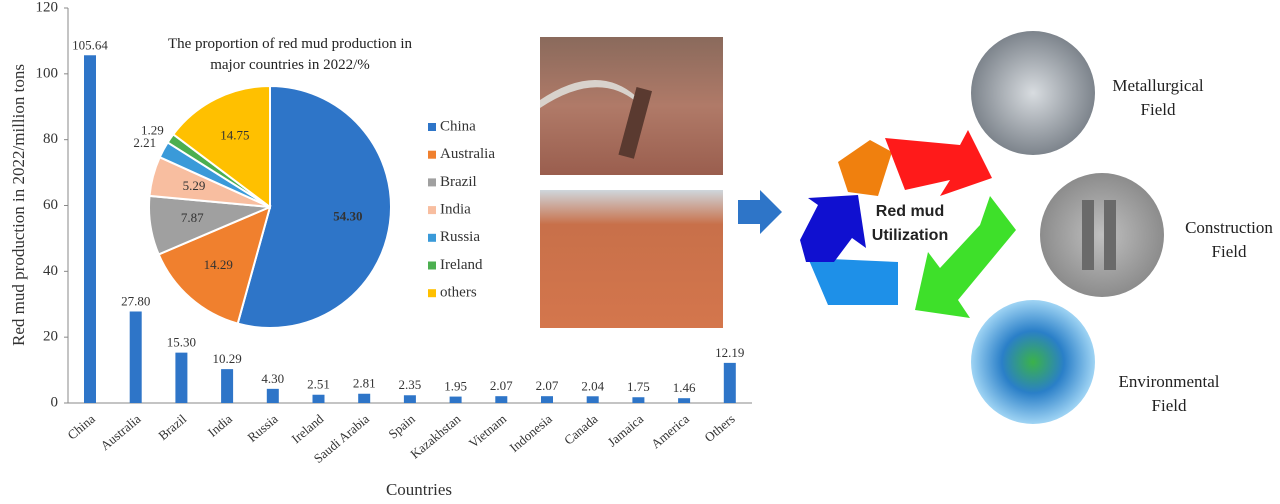  I want to click on x-tick-label: Jamaica, so click(626, 430).